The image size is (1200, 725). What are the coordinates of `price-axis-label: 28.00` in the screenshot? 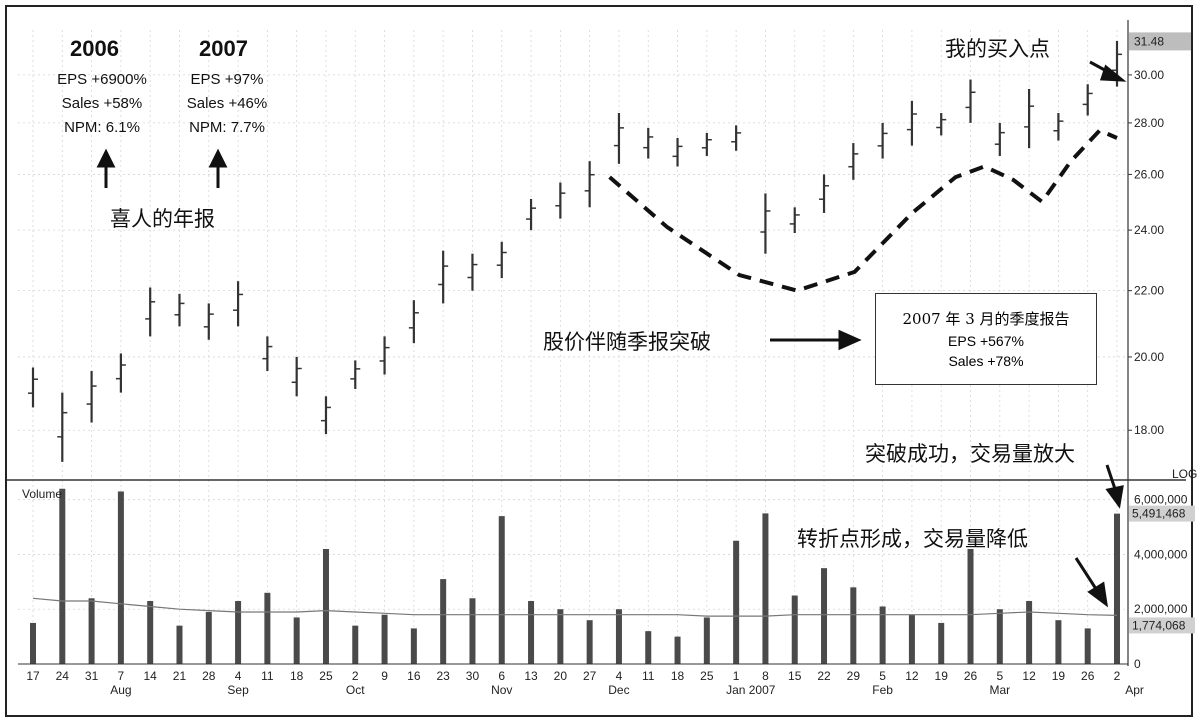 It's located at (1149, 123).